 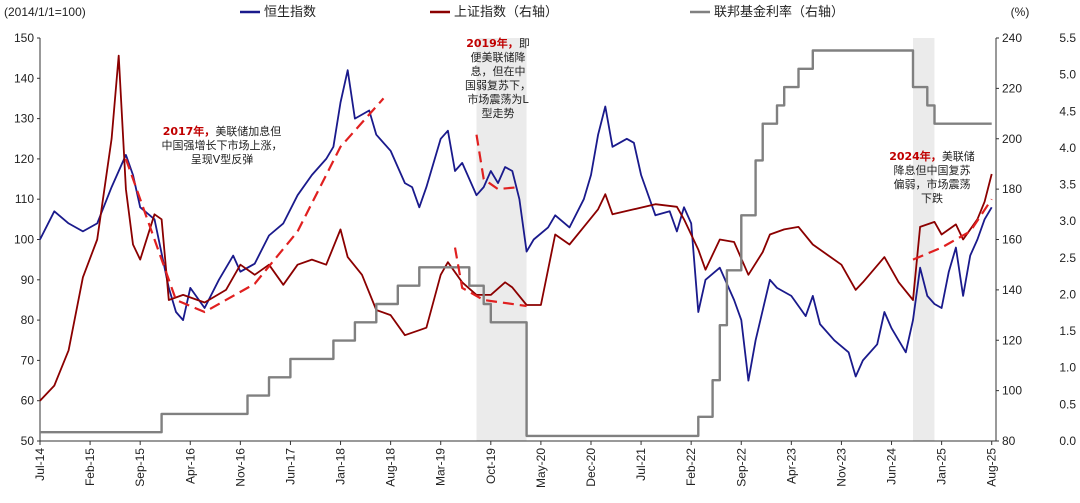 I want to click on legend-label-2: 上证指数（右轴）, so click(x=506, y=12).